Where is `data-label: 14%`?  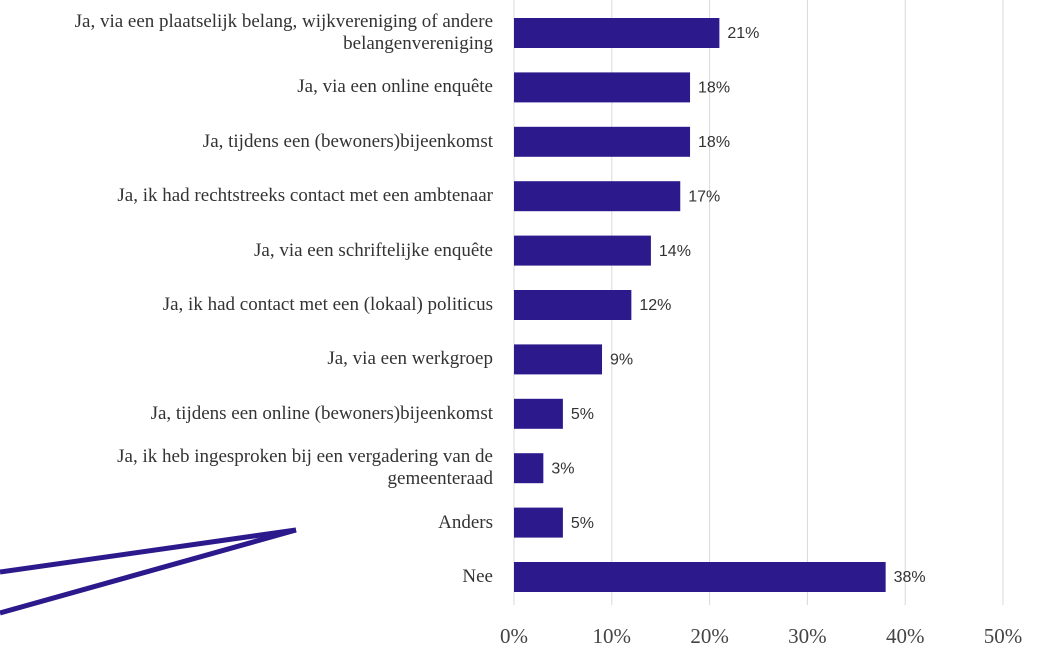 data-label: 14% is located at coordinates (675, 251).